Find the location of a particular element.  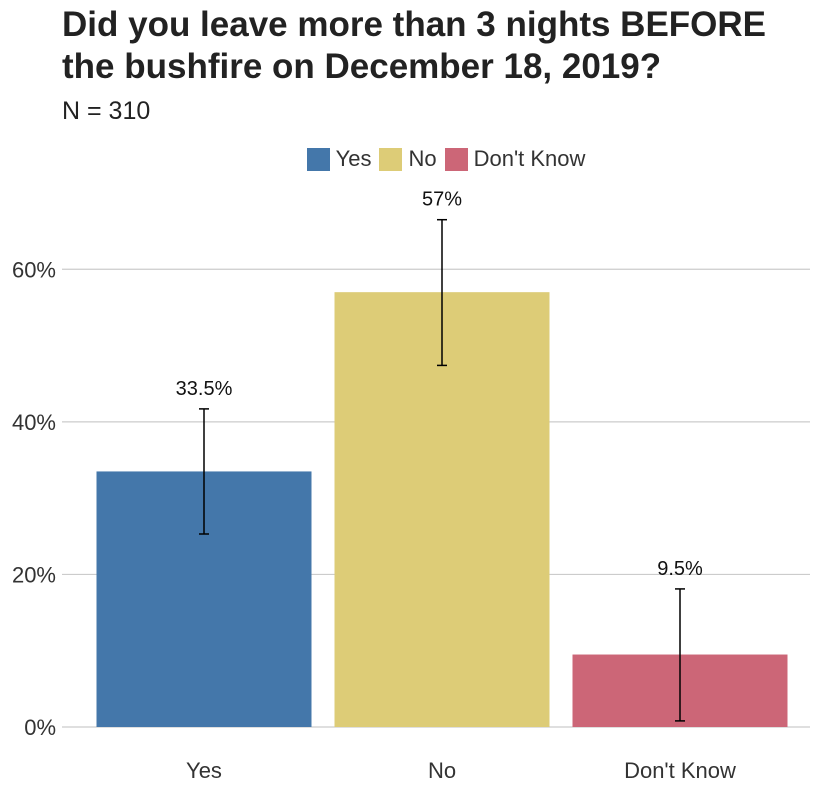

legend-label-yes: Yes is located at coordinates (353, 158).